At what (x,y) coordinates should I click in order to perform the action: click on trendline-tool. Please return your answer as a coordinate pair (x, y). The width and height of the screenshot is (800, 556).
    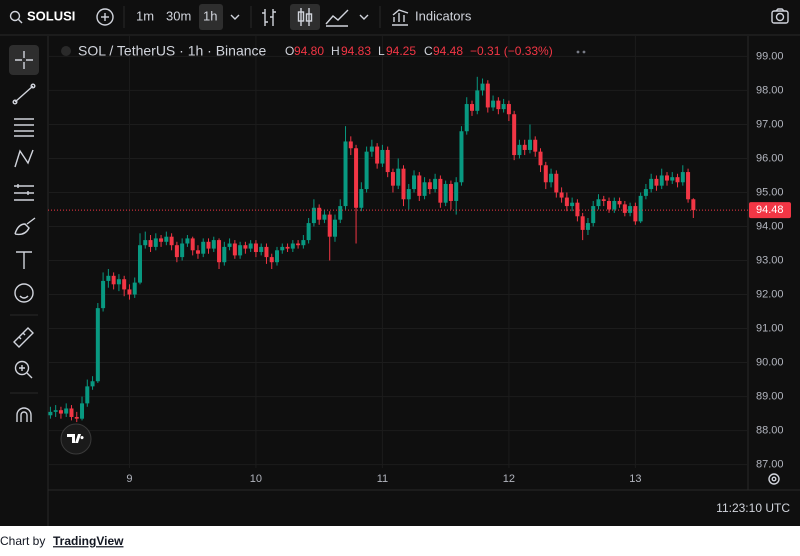
    Looking at the image, I should click on (24, 94).